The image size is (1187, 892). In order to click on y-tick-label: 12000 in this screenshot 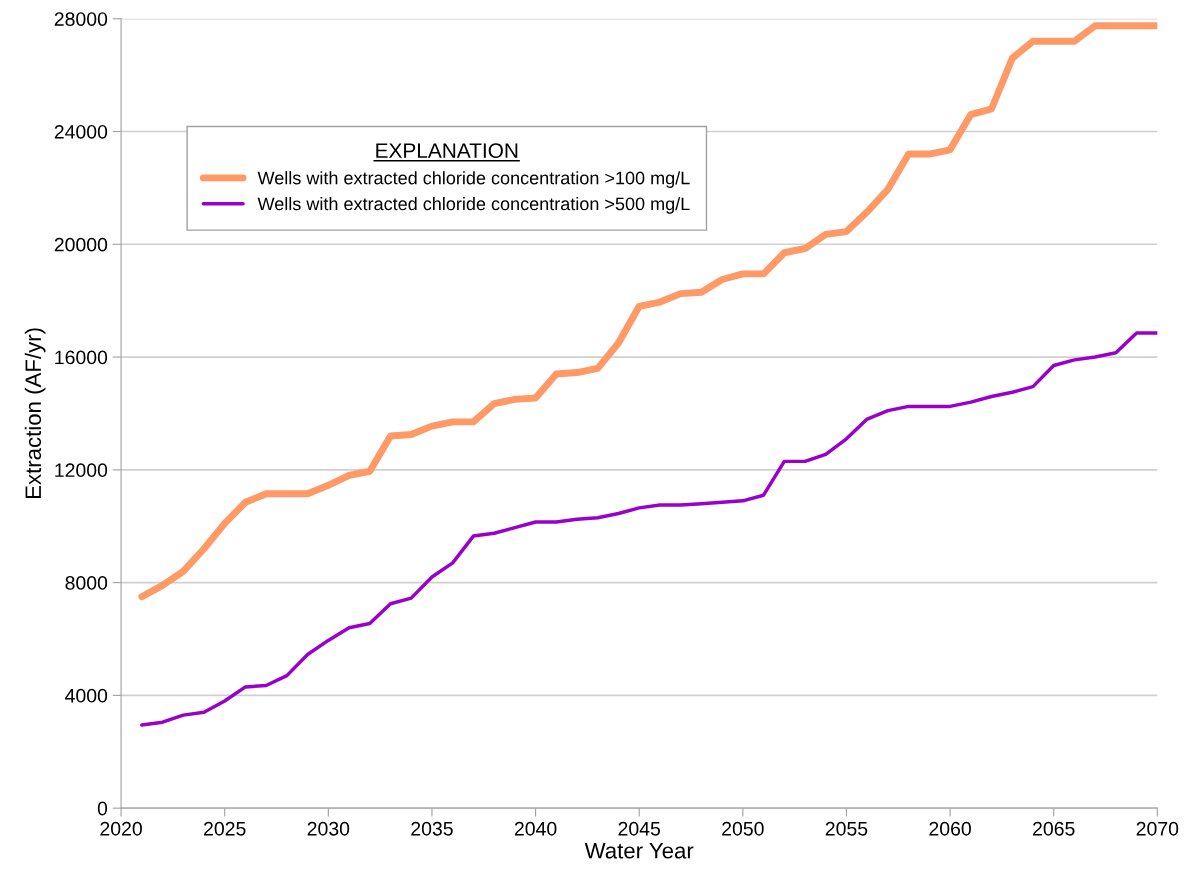, I will do `click(81, 470)`.